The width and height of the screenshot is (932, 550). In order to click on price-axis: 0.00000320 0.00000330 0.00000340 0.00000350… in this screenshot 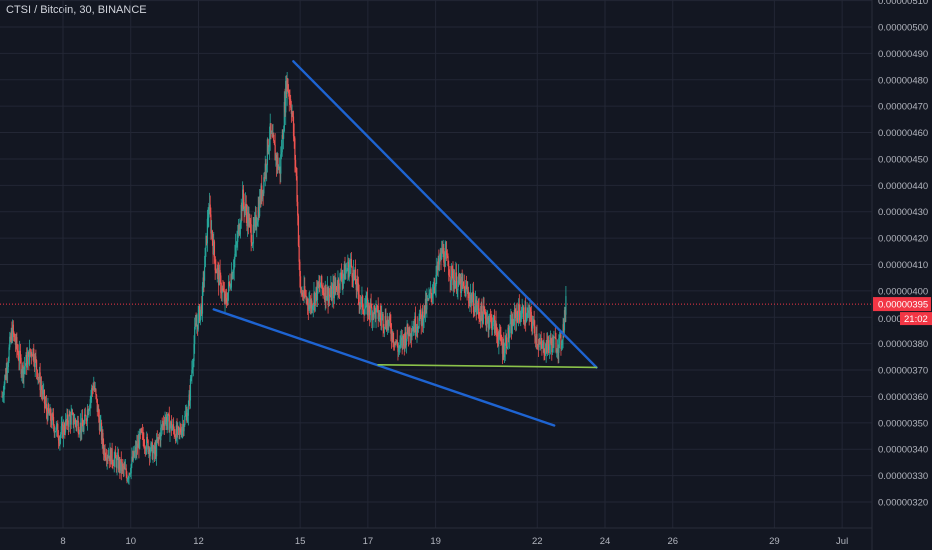, I will do `click(901, 275)`.